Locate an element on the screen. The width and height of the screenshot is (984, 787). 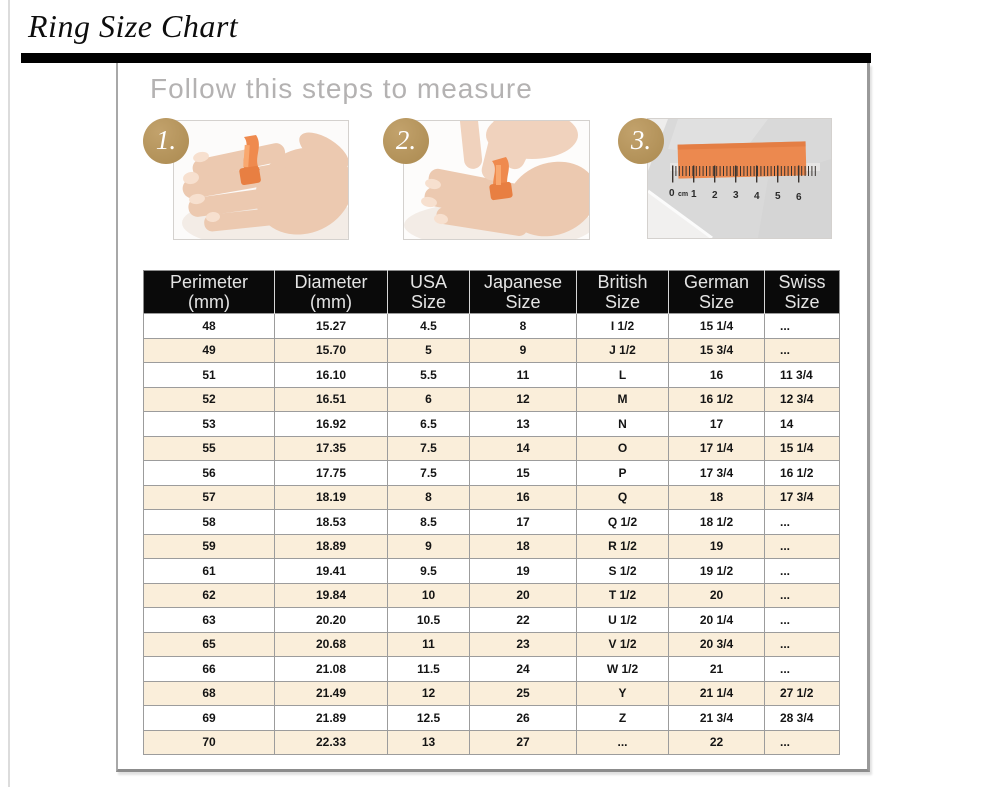
column-header-british: British Size is located at coordinates (622, 292).